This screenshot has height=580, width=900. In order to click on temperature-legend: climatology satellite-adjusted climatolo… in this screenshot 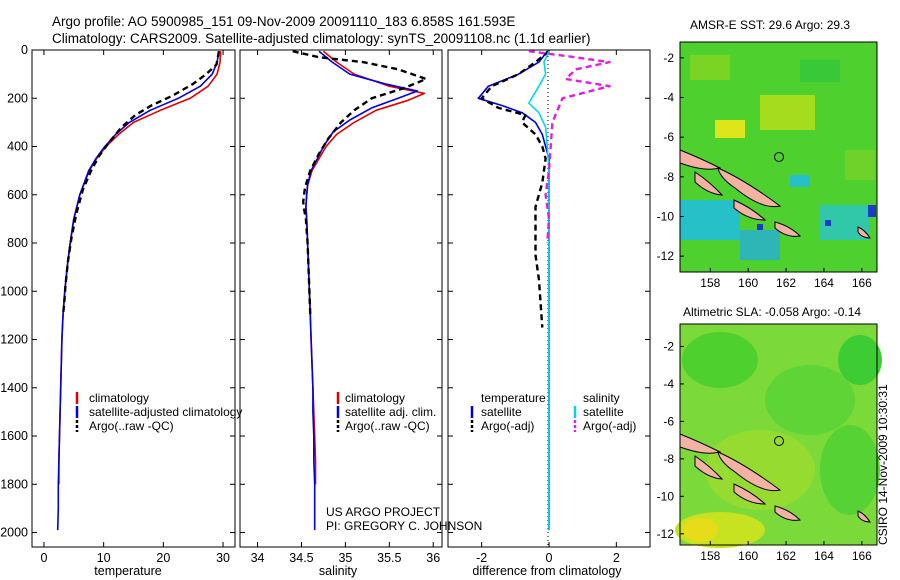, I will do `click(158, 412)`.